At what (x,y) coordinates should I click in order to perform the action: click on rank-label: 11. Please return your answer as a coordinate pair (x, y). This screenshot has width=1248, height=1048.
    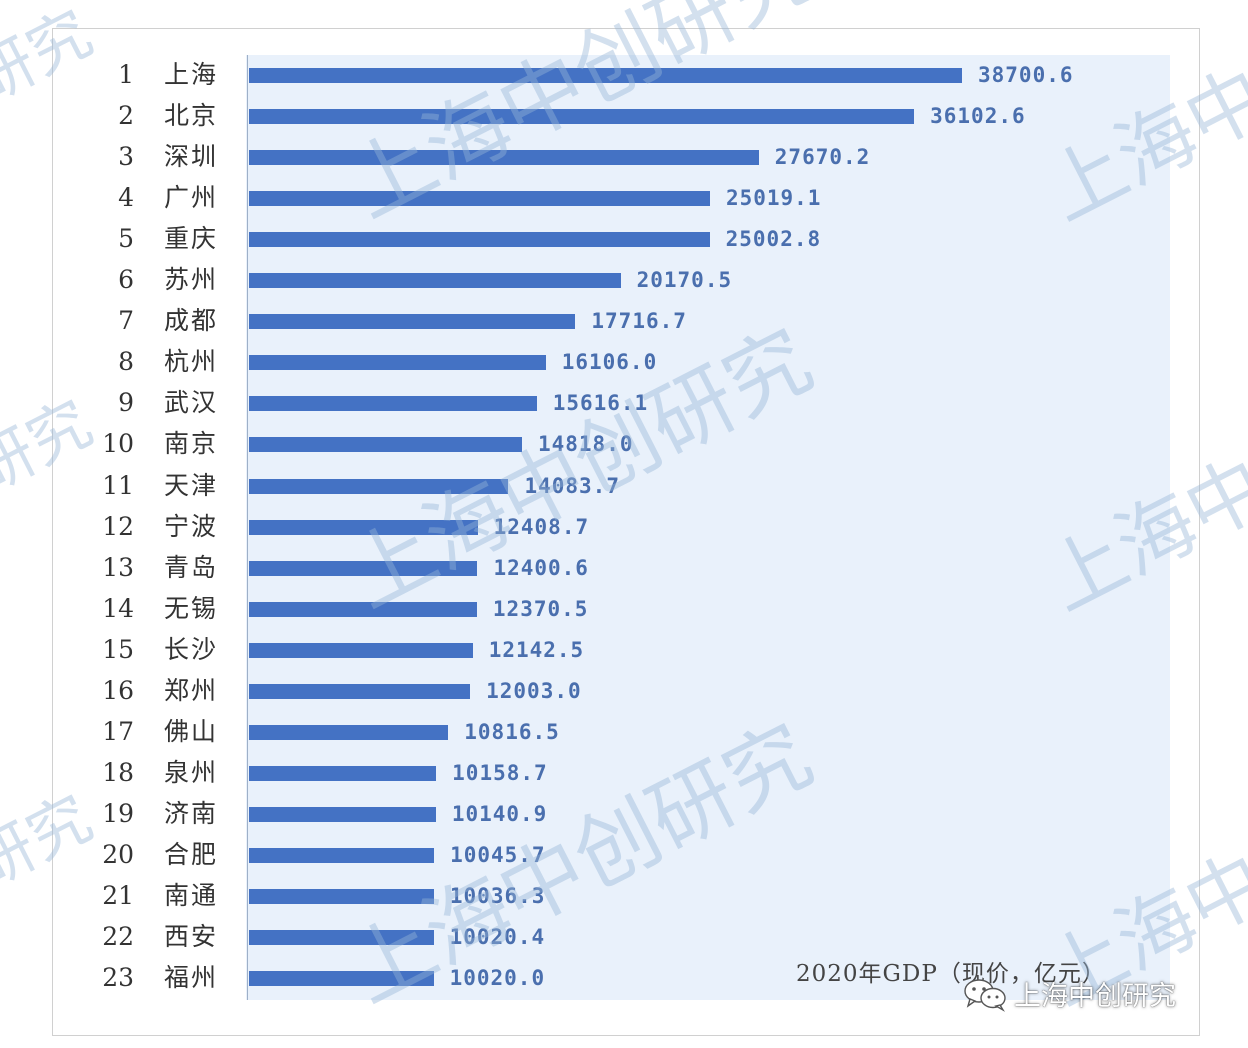
    Looking at the image, I should click on (118, 485).